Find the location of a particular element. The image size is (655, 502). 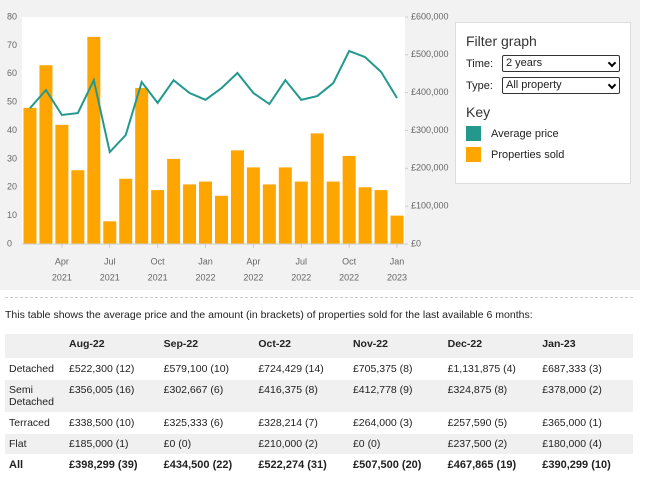

key-title: Key is located at coordinates (478, 112).